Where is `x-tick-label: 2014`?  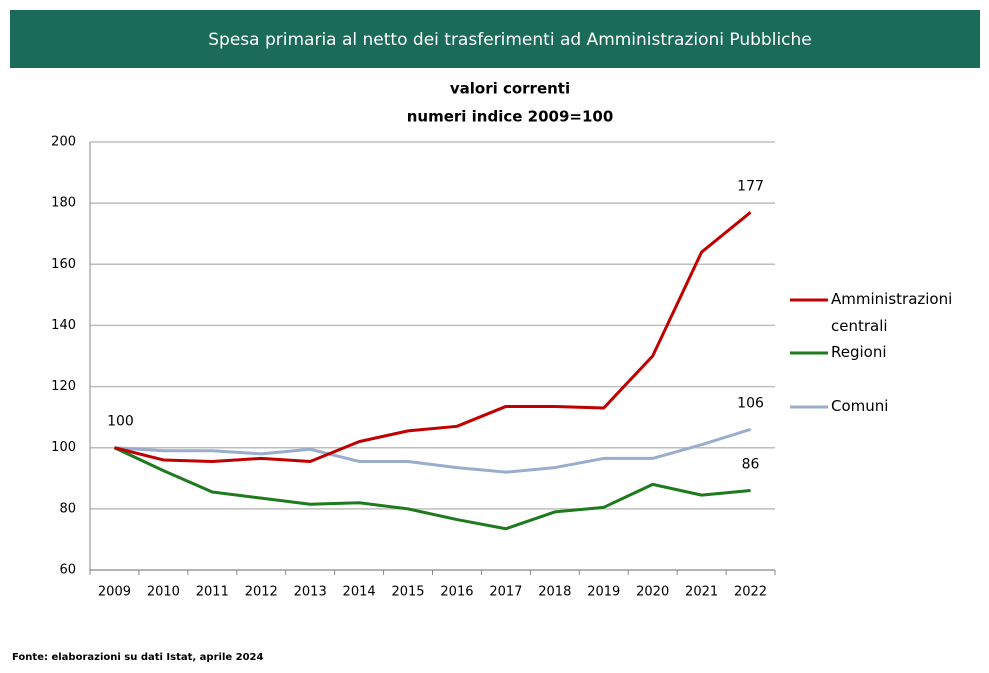
x-tick-label: 2014 is located at coordinates (359, 592).